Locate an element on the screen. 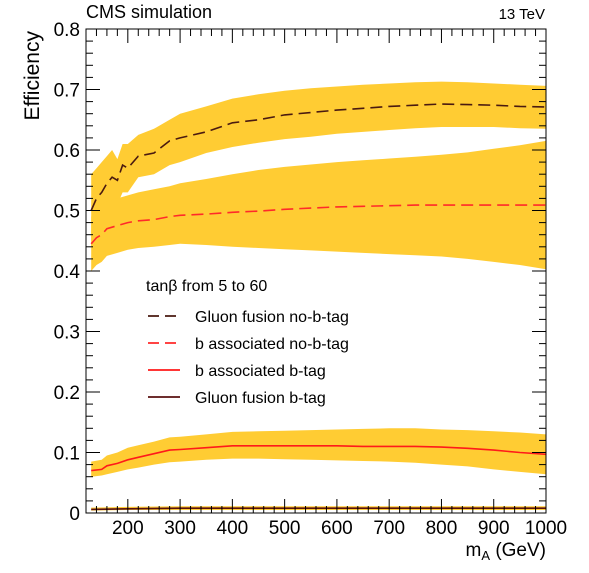  line-gluon-fusion-b-tag is located at coordinates (318, 509).